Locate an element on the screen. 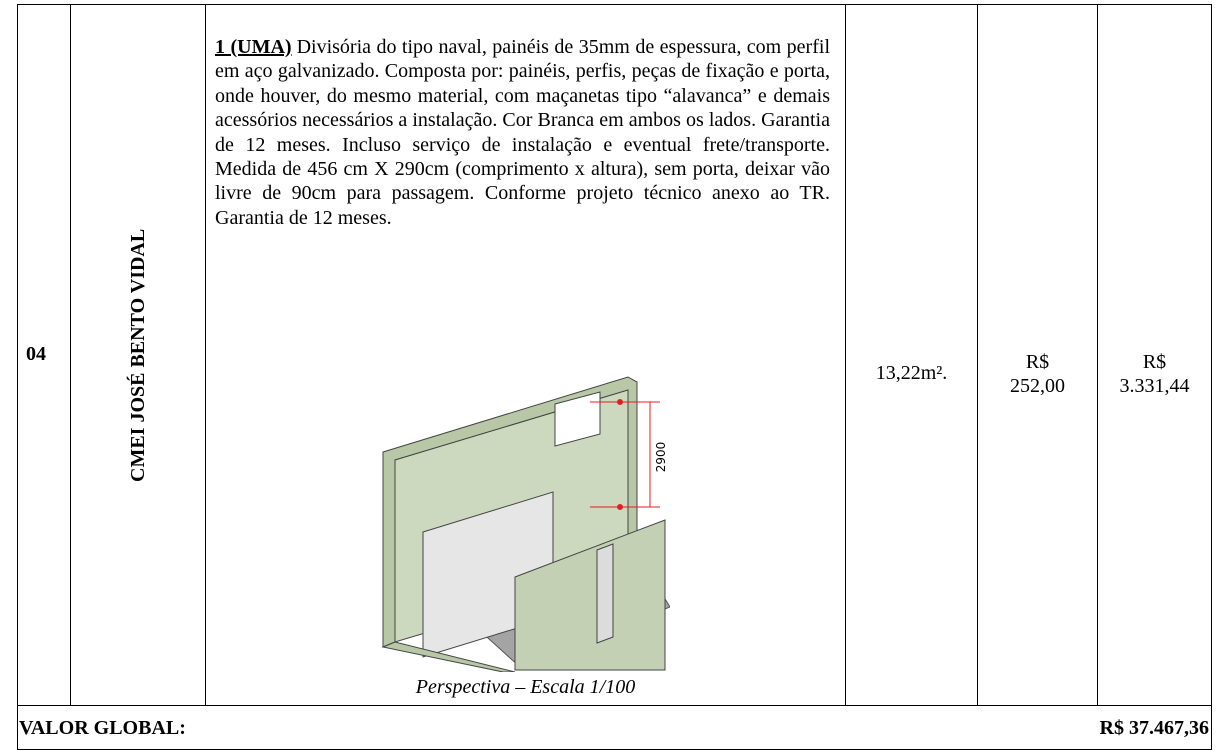 The height and width of the screenshot is (751, 1221). footer-value: R$ 37.467,36 is located at coordinates (1154, 728).